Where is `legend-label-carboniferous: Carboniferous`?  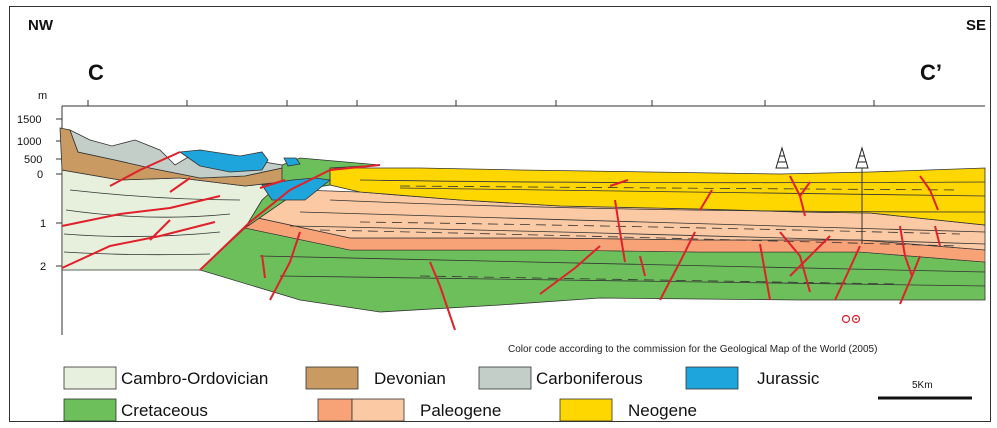 legend-label-carboniferous: Carboniferous is located at coordinates (589, 378).